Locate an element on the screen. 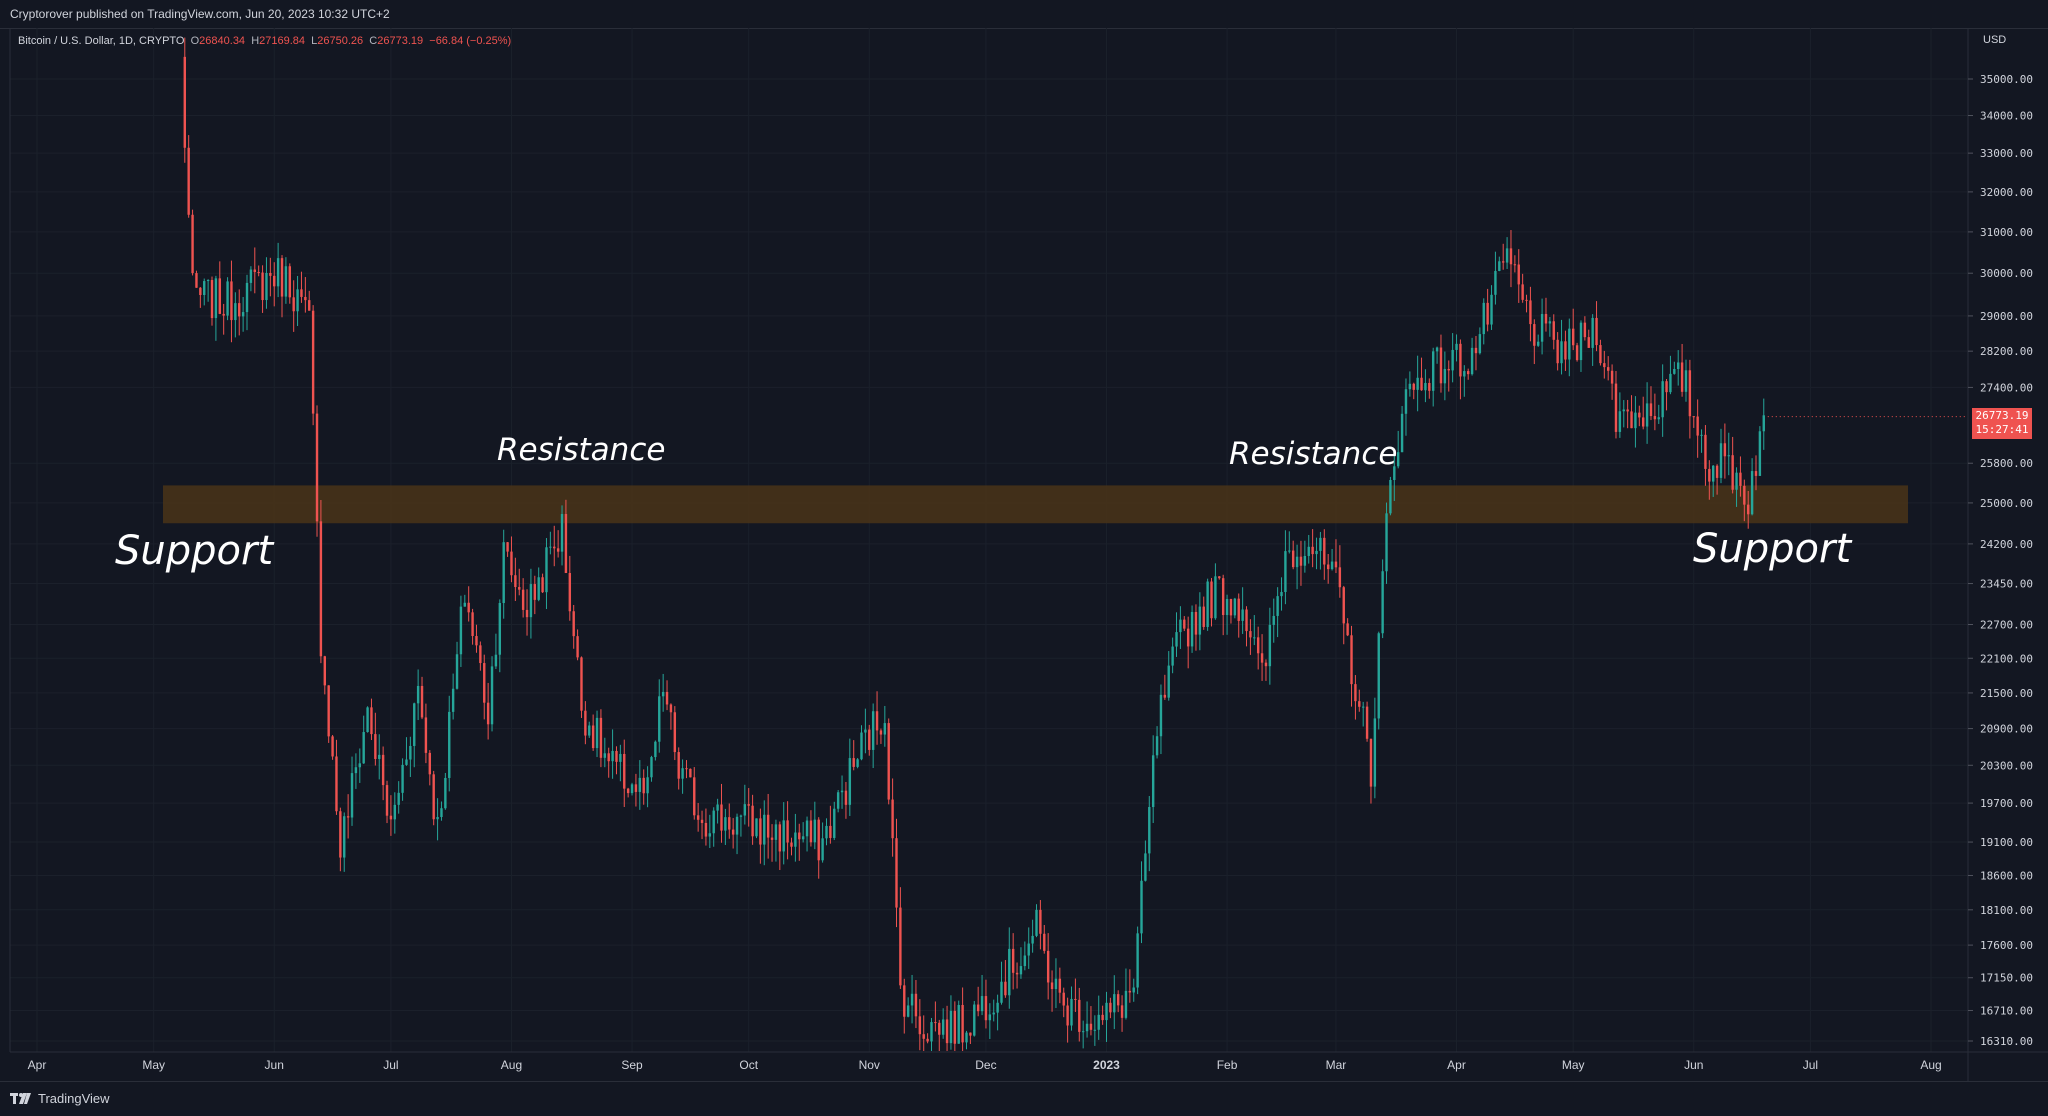  time-tick-label: Feb is located at coordinates (1227, 1065).